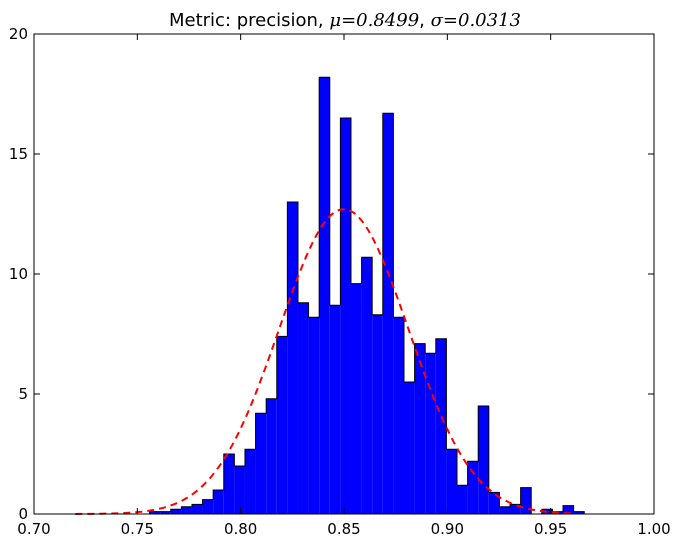 Image resolution: width=681 pixels, height=547 pixels. I want to click on x-tick-label: 0.75, so click(137, 529).